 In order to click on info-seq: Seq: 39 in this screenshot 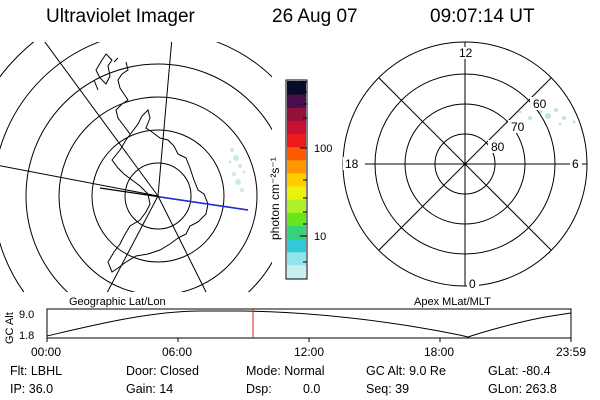, I will do `click(388, 389)`.